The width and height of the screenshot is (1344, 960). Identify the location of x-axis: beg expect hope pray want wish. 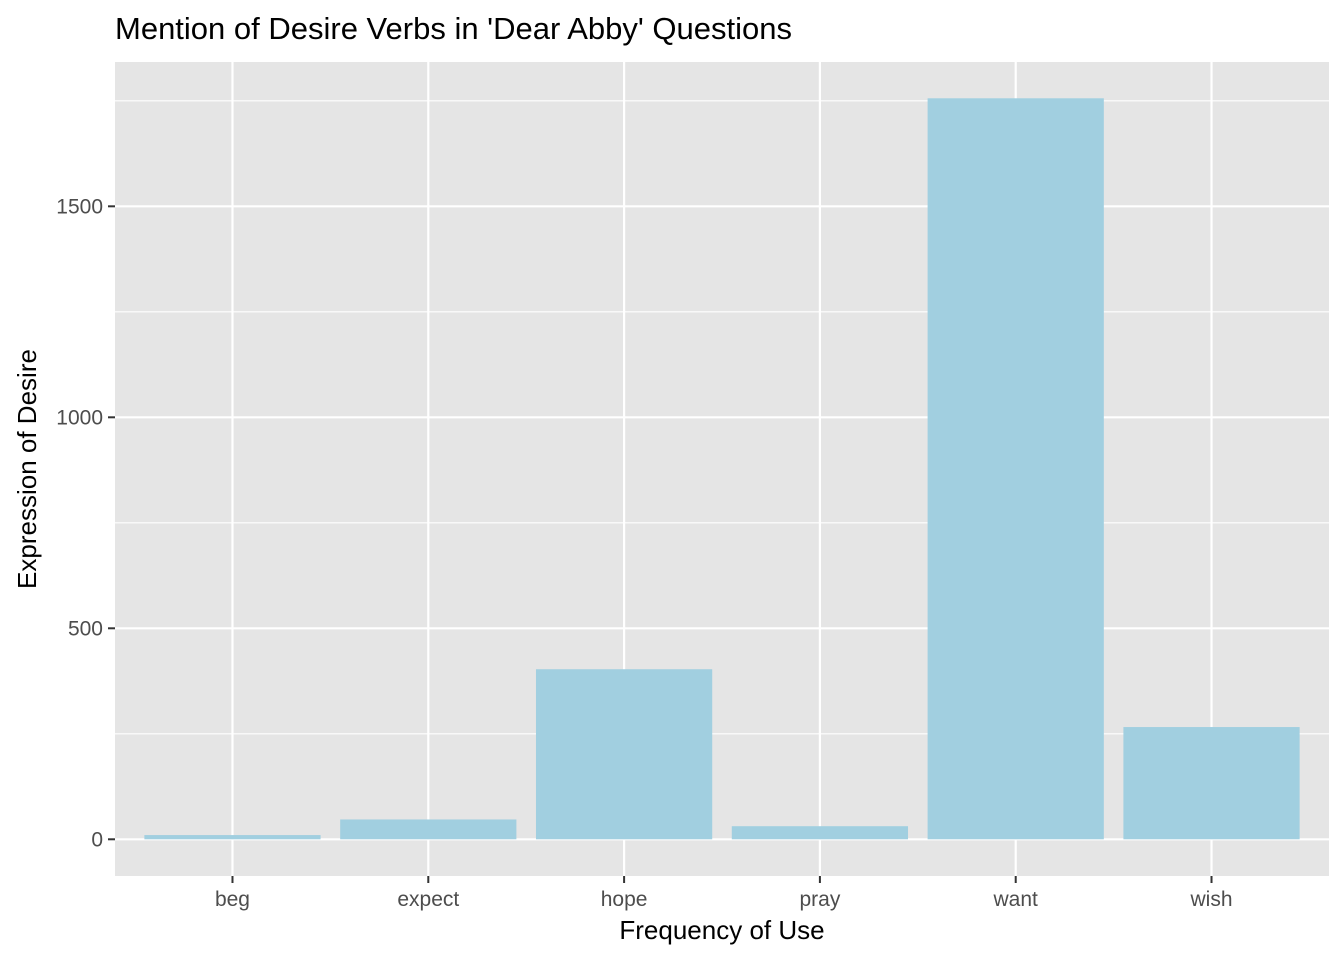
(724, 893).